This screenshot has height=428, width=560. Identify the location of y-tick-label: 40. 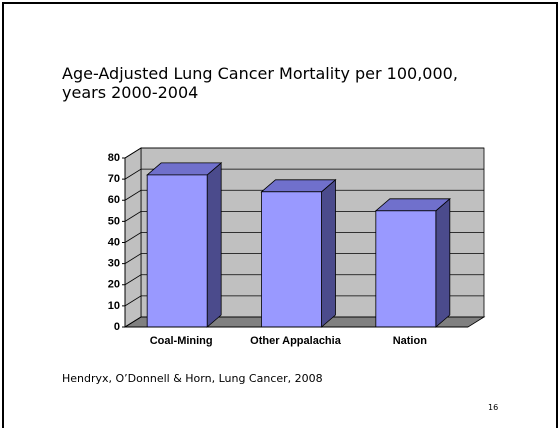
(114, 242).